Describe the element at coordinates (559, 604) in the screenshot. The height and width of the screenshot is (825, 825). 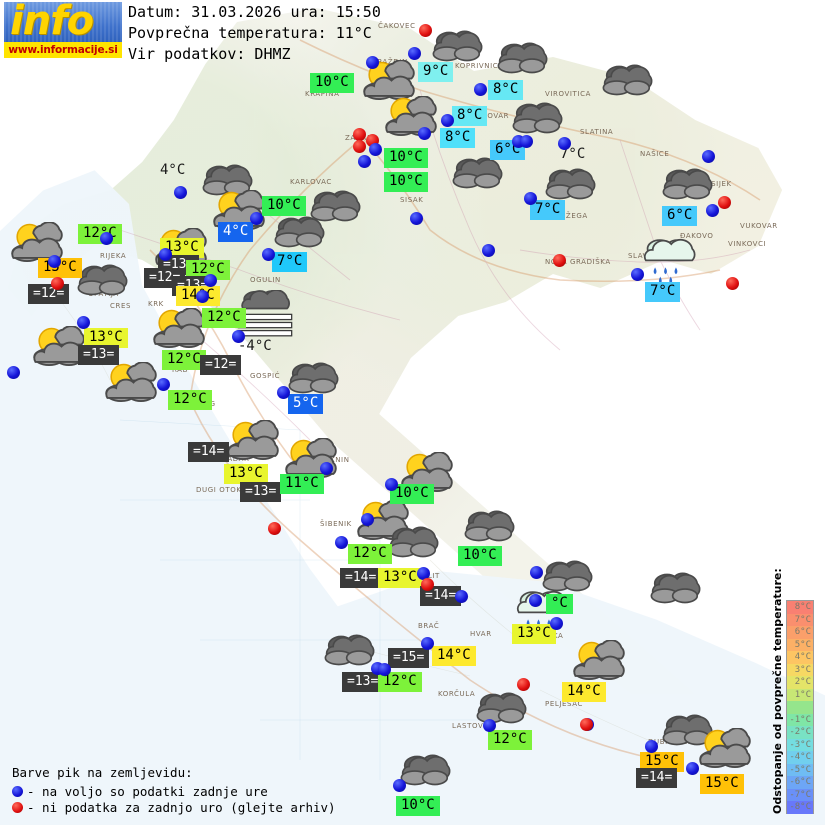
I see `temperature-label: °C` at that location.